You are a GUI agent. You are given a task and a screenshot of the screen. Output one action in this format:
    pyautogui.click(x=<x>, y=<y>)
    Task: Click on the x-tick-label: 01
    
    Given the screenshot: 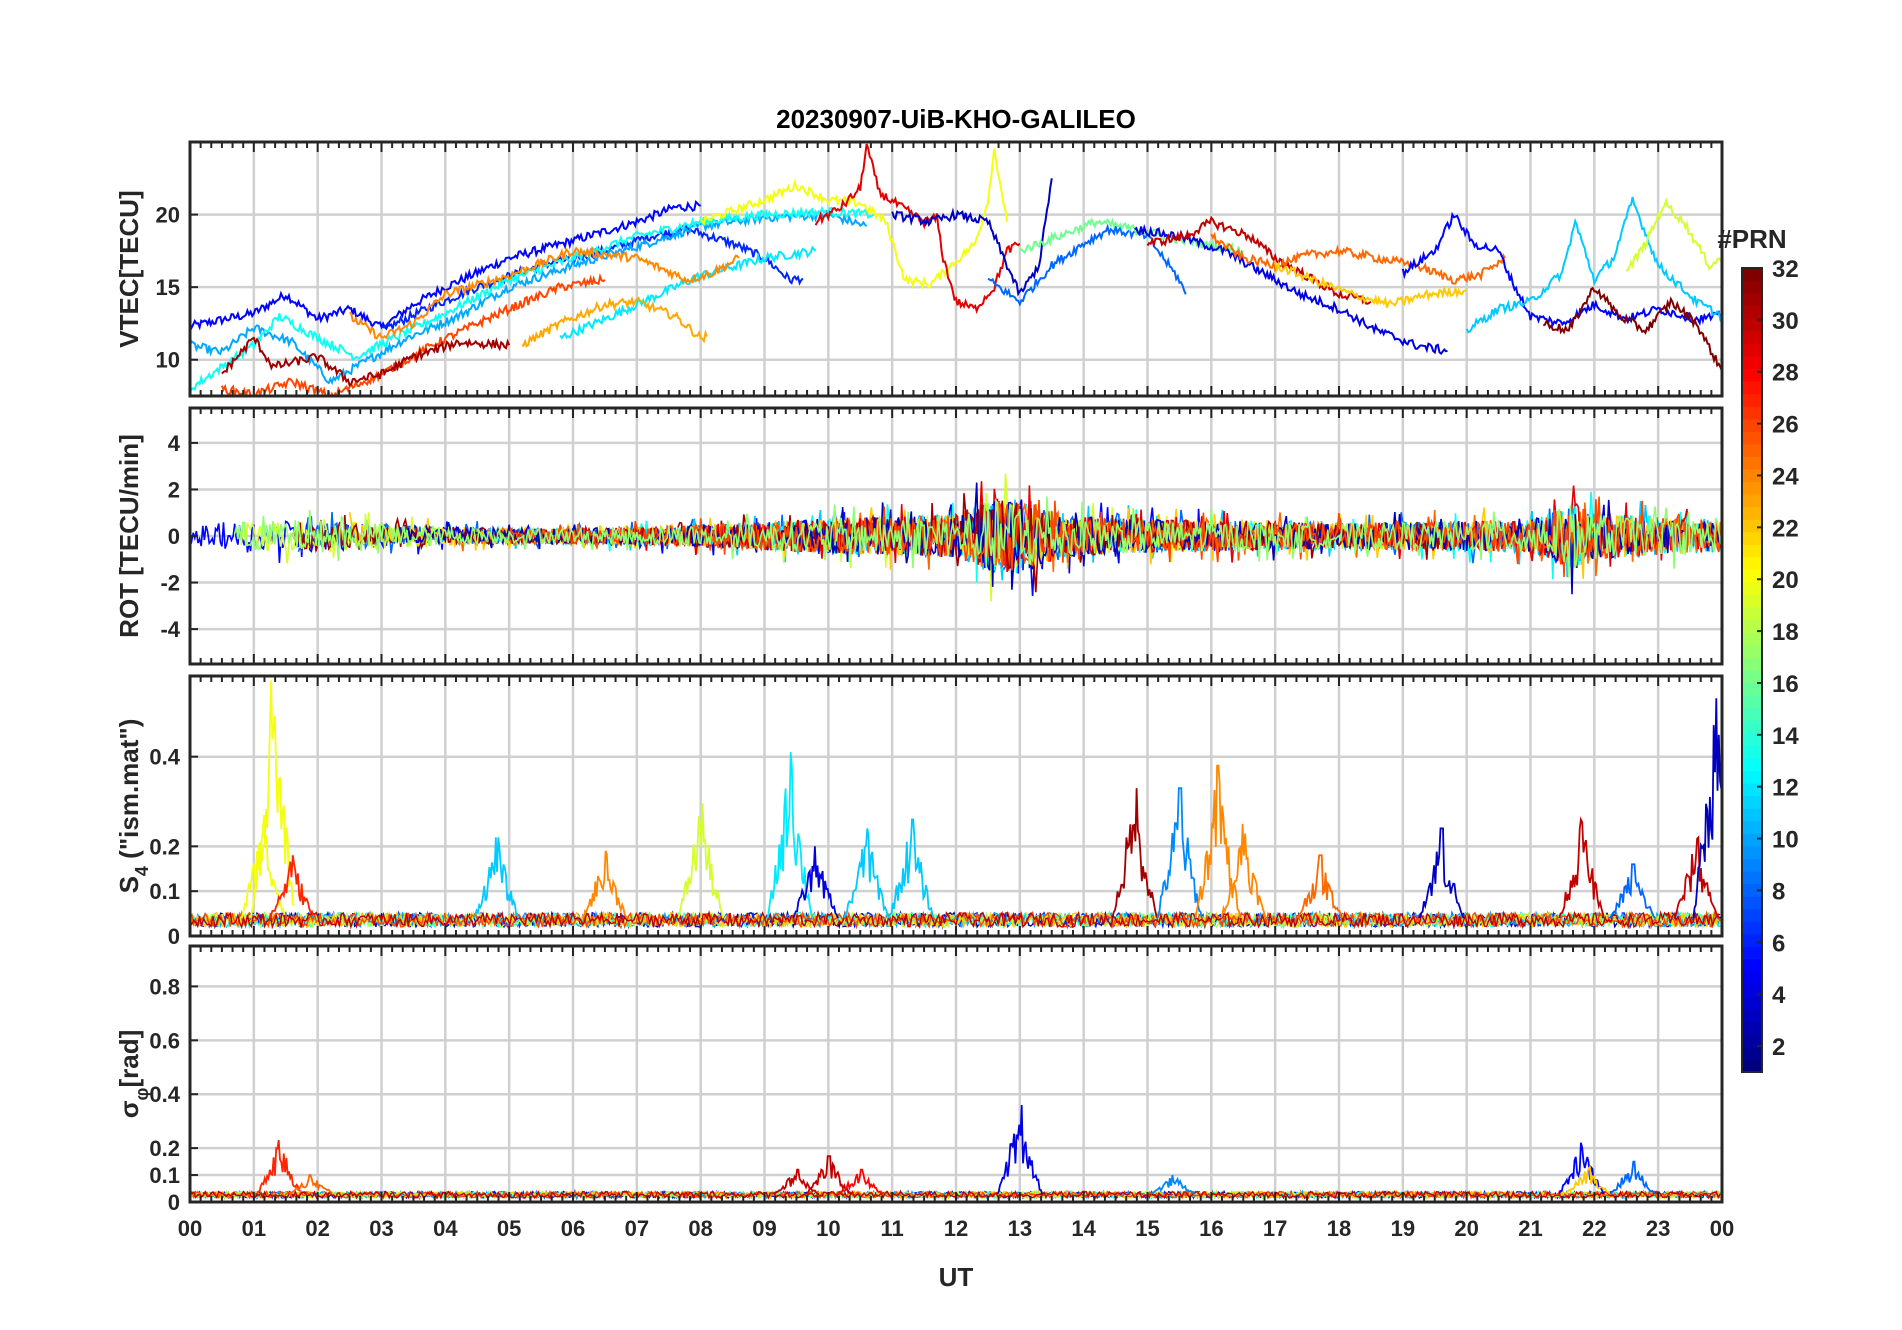 What is the action you would take?
    pyautogui.click(x=254, y=1228)
    